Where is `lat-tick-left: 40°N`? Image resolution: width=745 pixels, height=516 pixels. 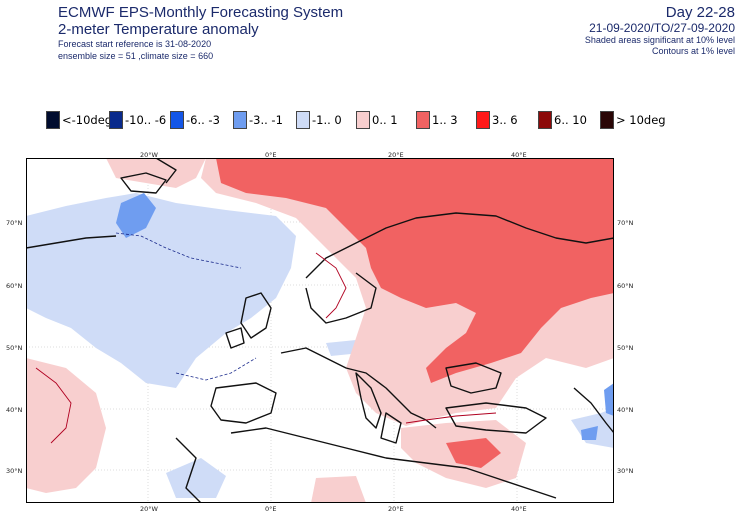 lat-tick-left: 40°N is located at coordinates (14, 410).